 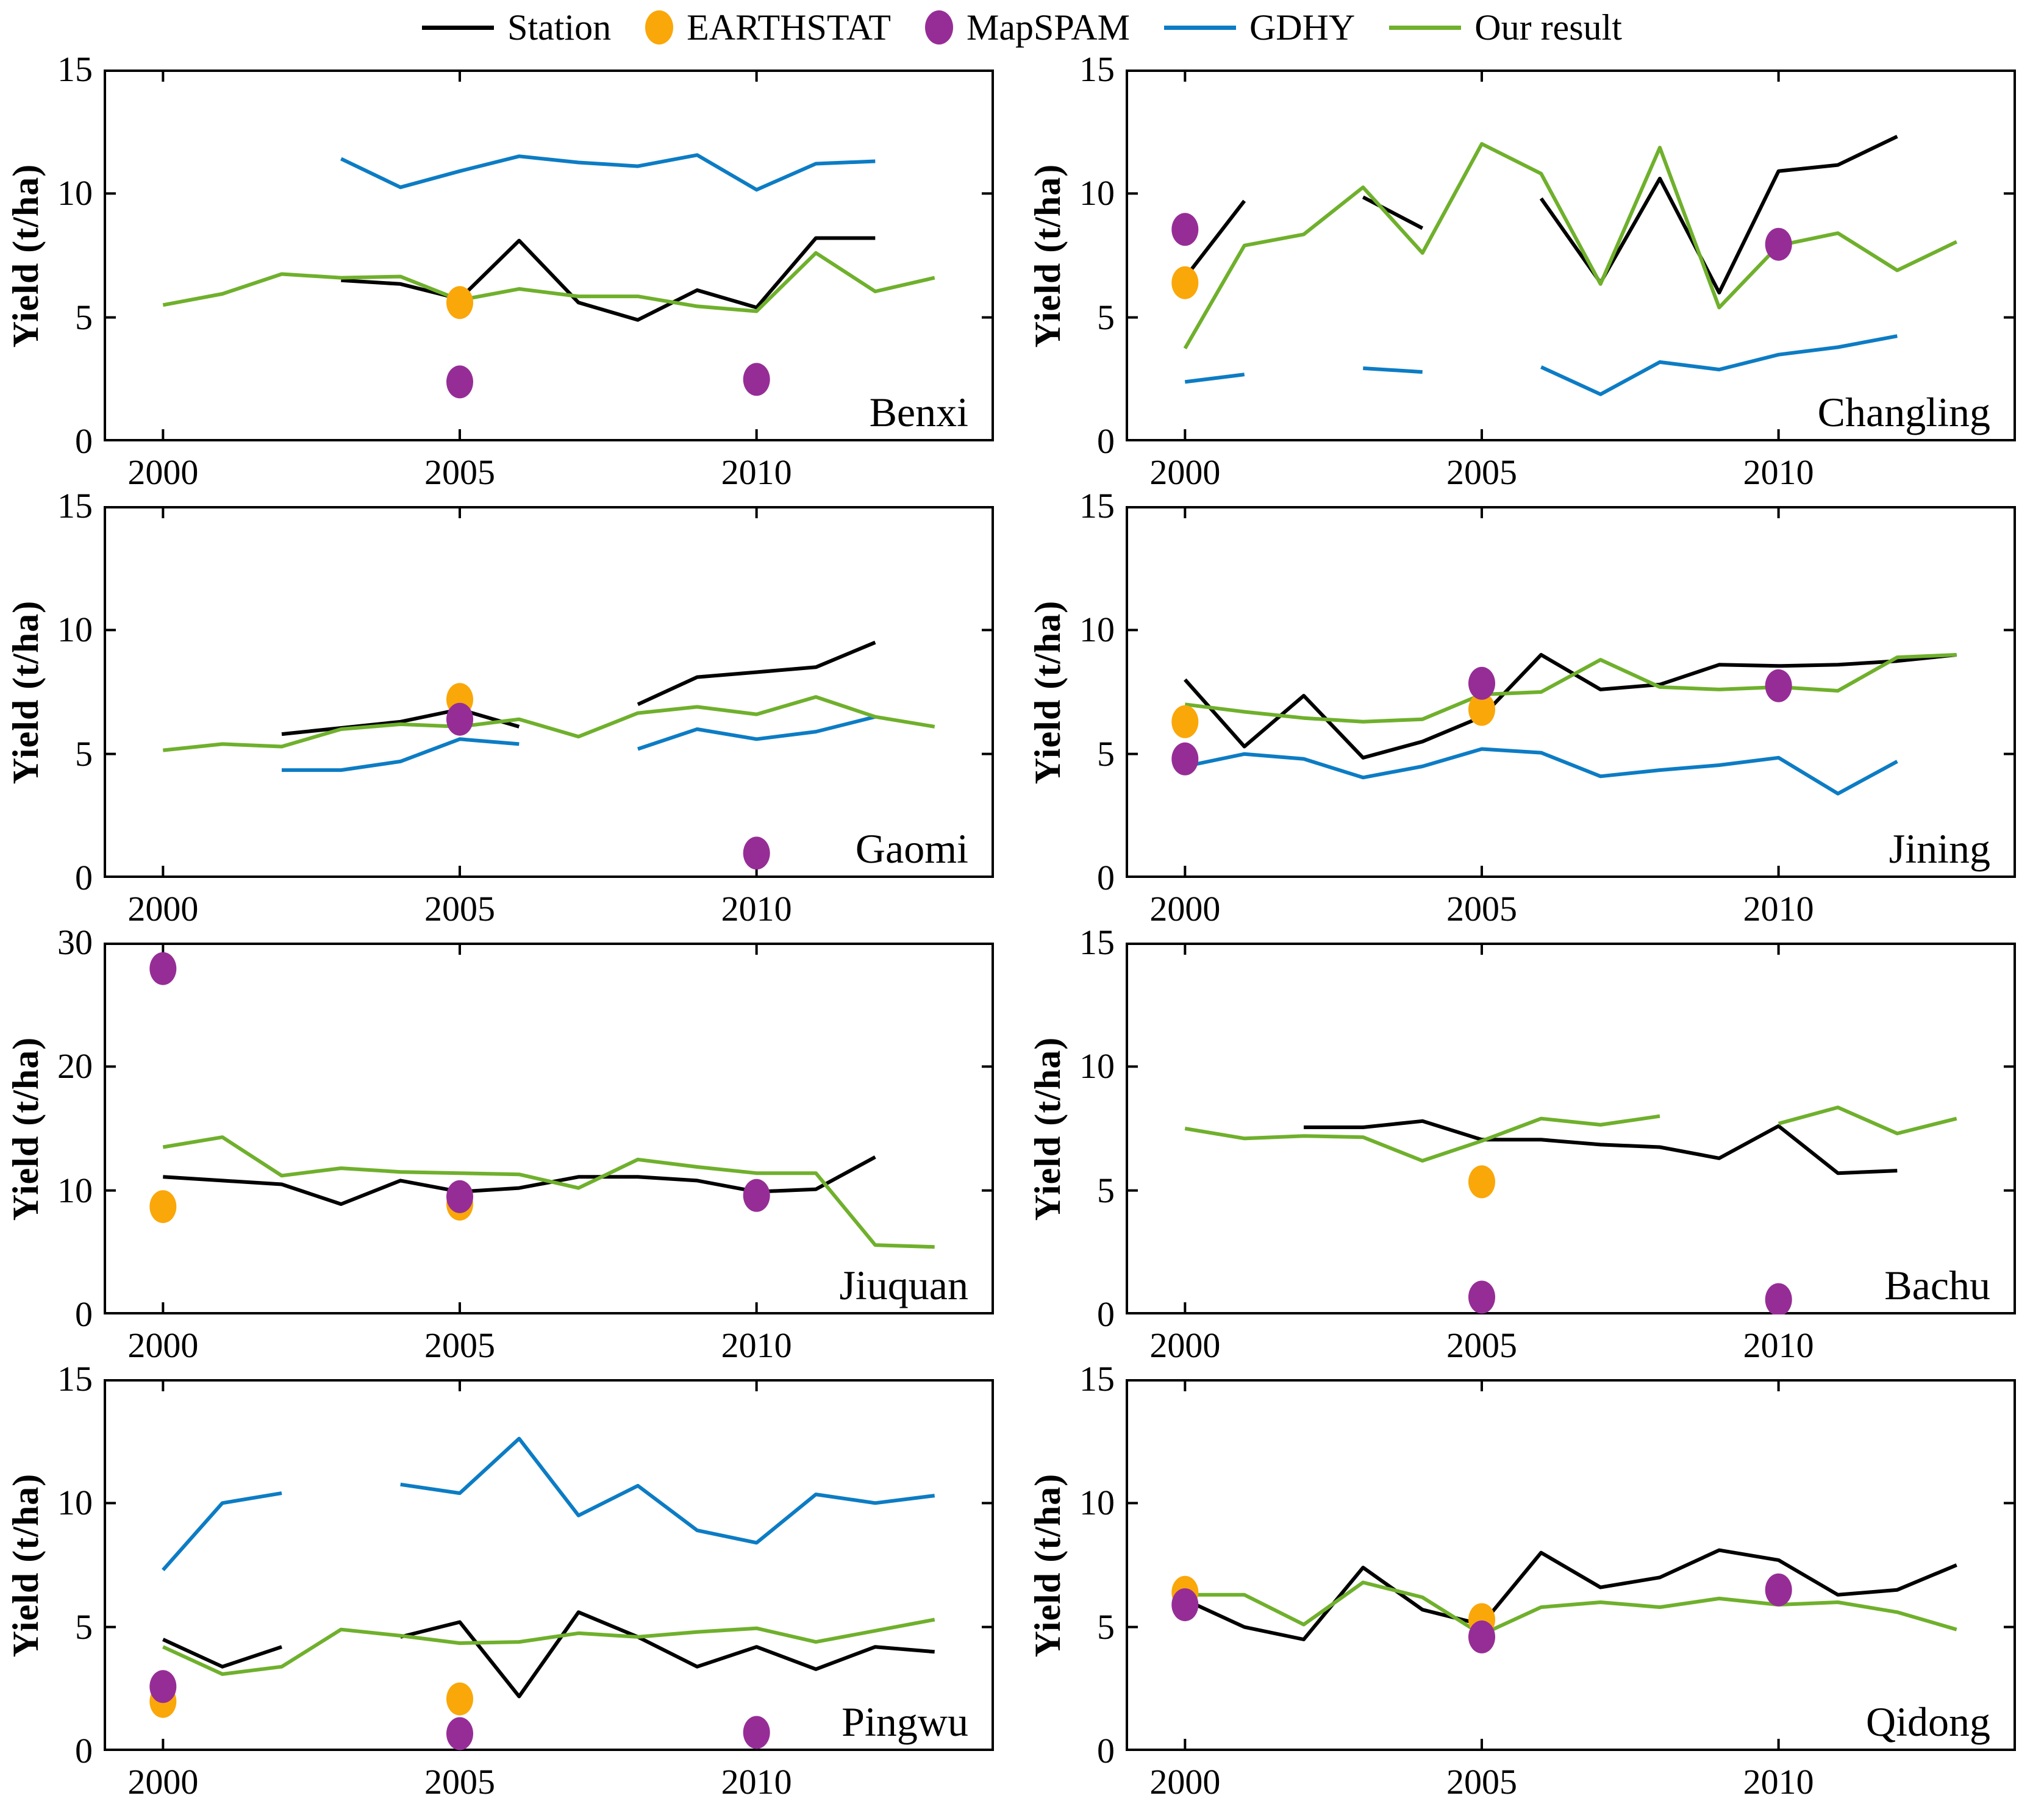 I want to click on subplot: Yield (t/ha) Gaomi 0 5 10 15 2000 2005 2010, so click(x=511, y=707).